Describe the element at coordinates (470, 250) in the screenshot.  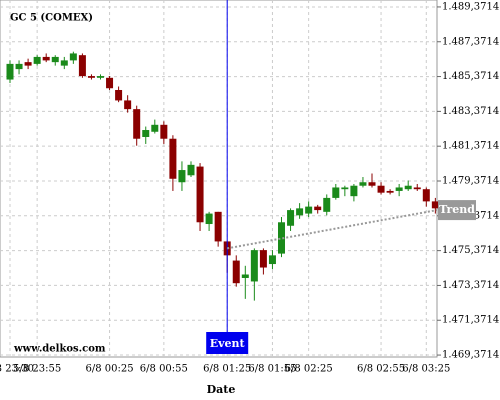
I see `y-tick-label: 1.475,3714` at that location.